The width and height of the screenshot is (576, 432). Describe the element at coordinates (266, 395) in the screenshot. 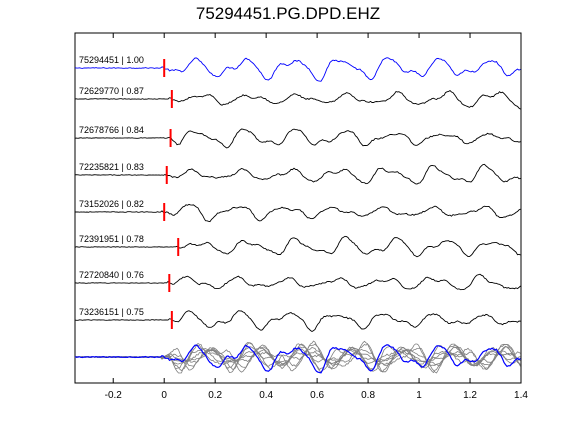

I see `x-tick-label: 0.4` at that location.